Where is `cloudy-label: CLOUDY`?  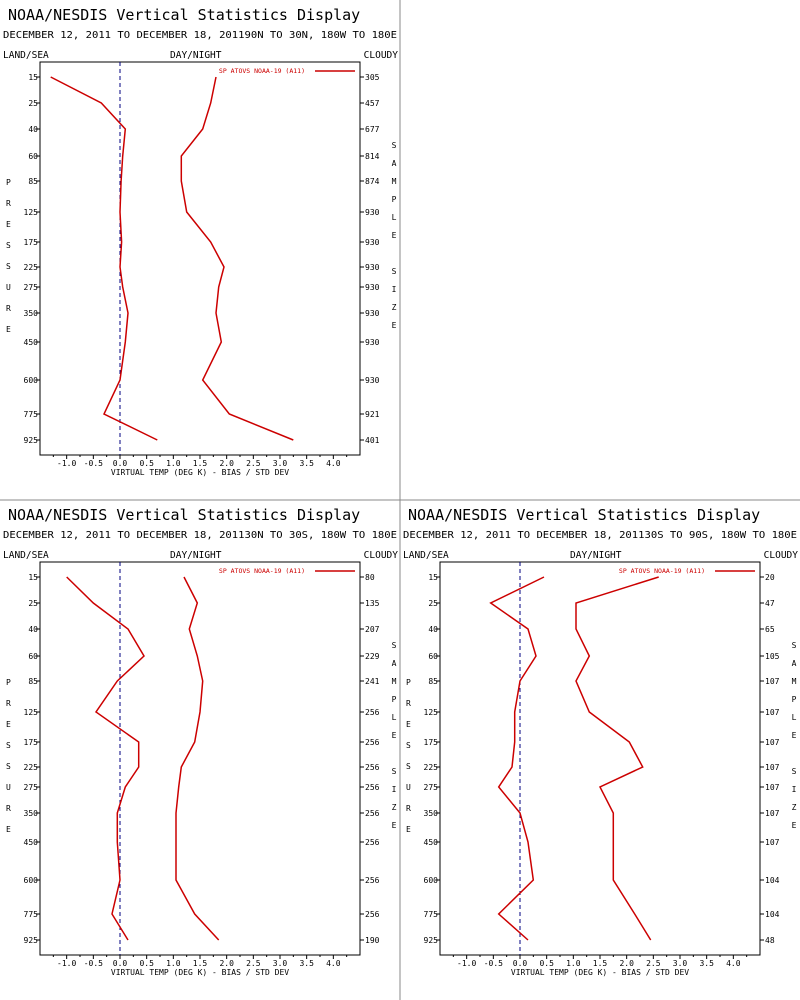
cloudy-label: CLOUDY is located at coordinates (381, 555).